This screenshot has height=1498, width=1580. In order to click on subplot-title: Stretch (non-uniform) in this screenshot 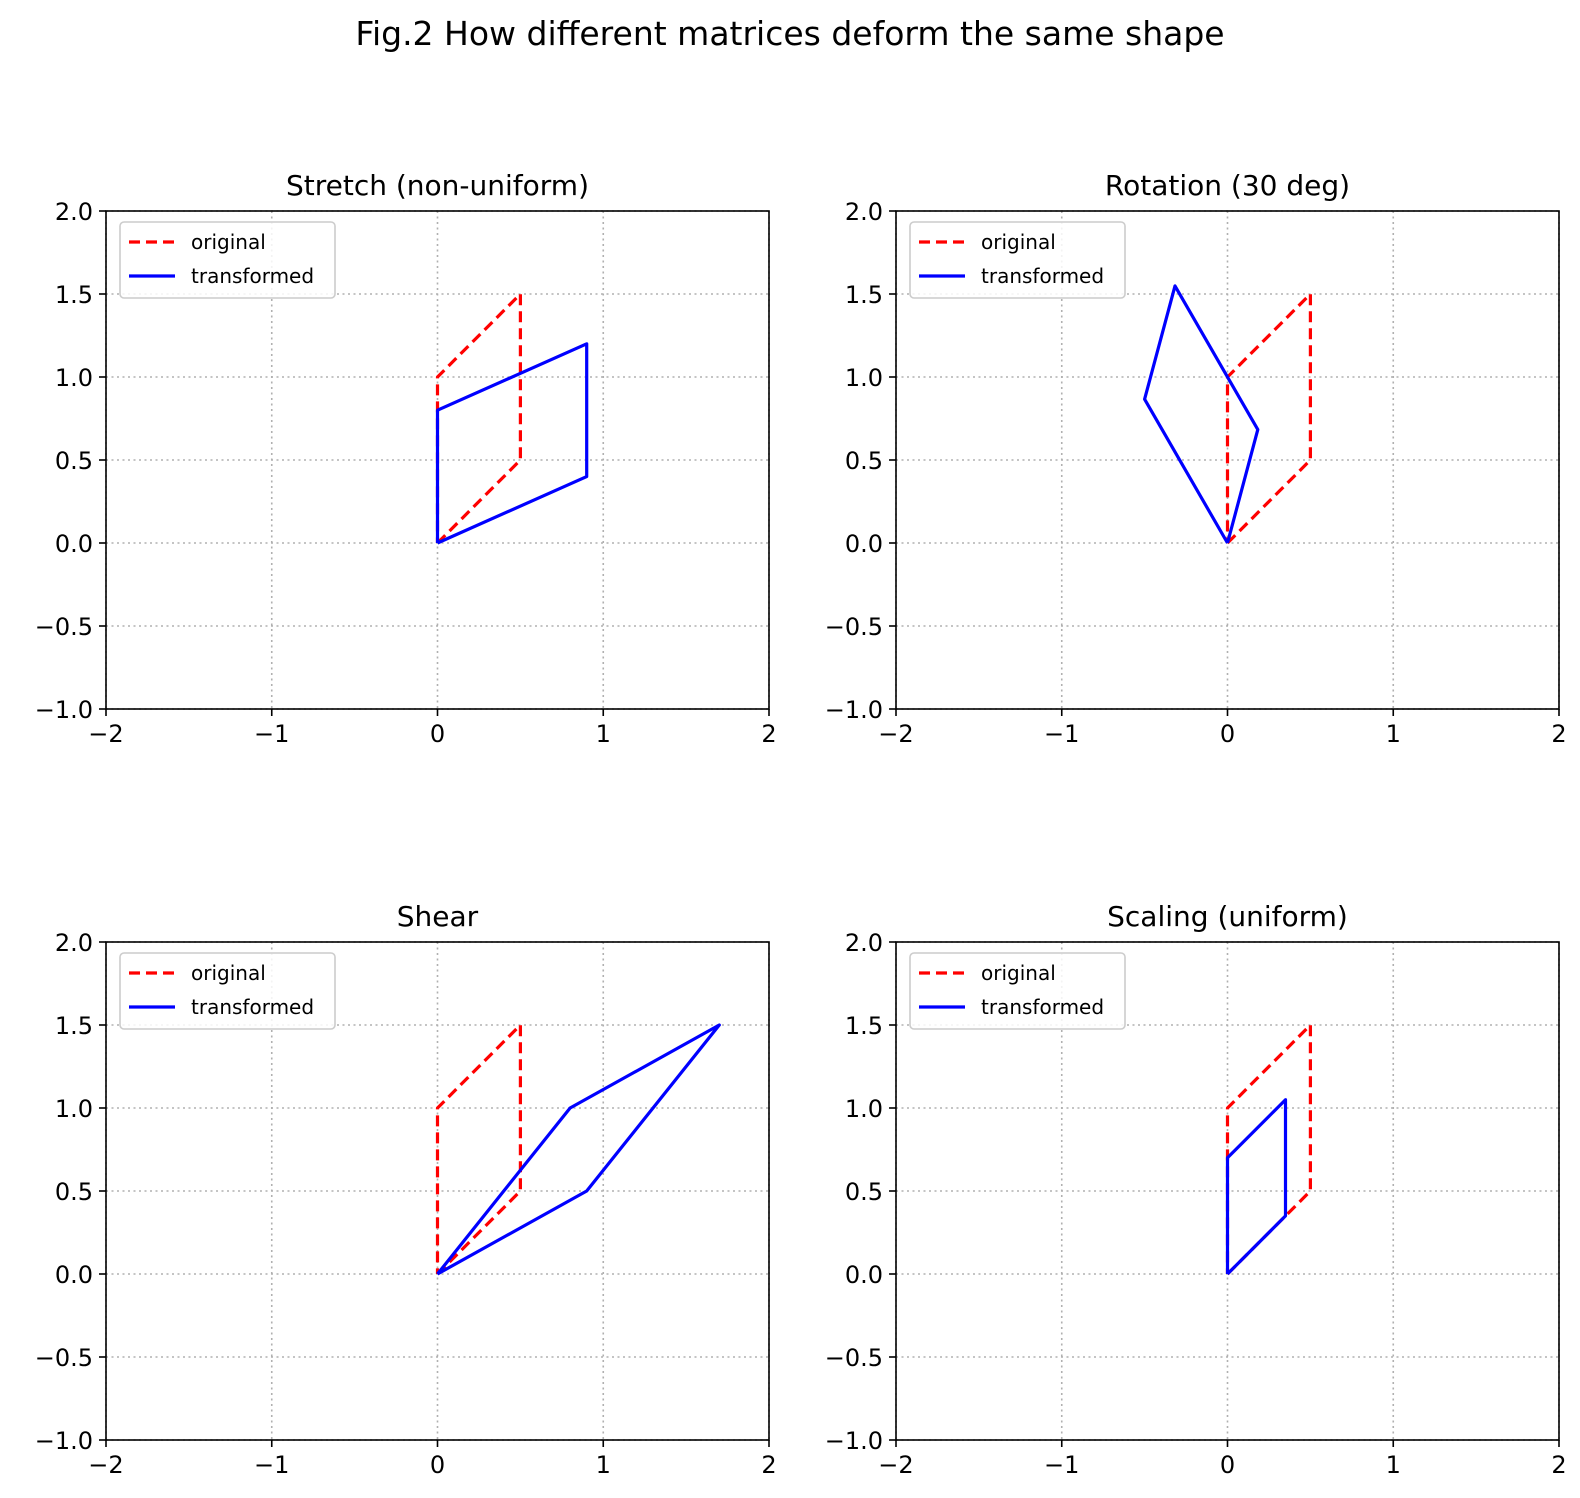, I will do `click(437, 185)`.